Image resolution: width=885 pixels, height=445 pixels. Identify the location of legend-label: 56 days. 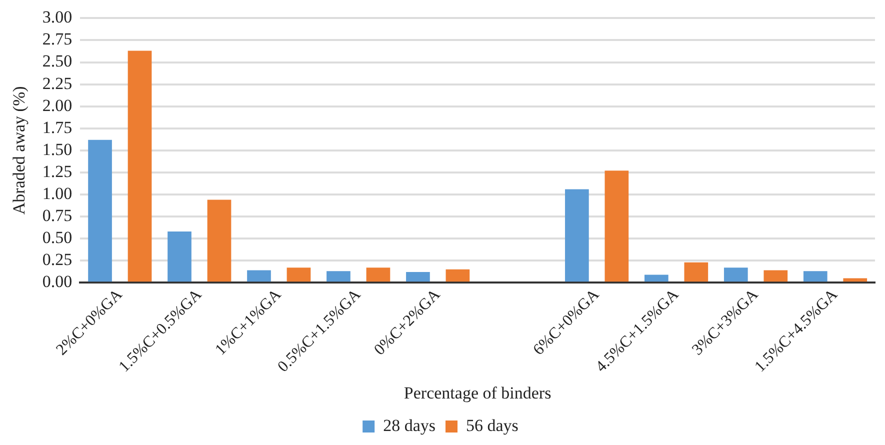
(492, 425).